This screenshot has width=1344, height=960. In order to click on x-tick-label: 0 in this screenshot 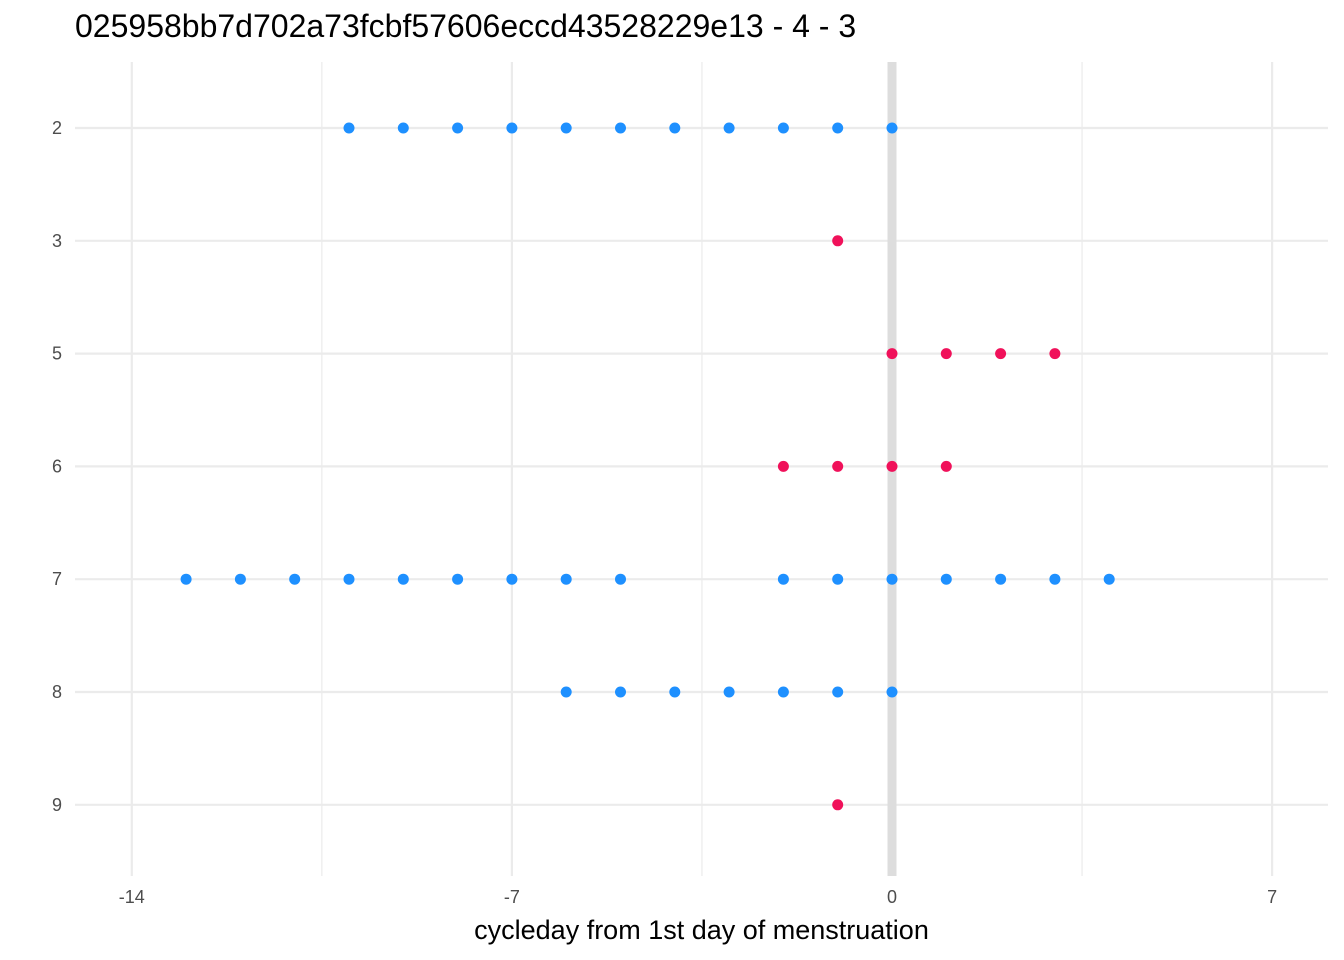, I will do `click(892, 897)`.